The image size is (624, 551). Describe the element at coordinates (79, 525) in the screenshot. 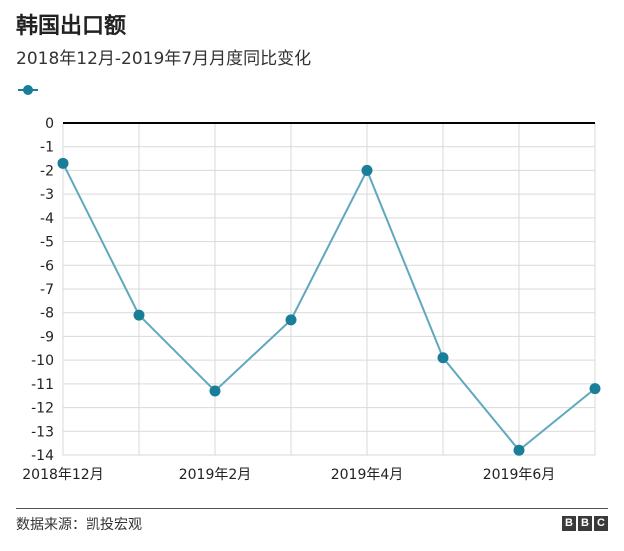

I see `source-note: 数据来源：凯投宏观` at that location.